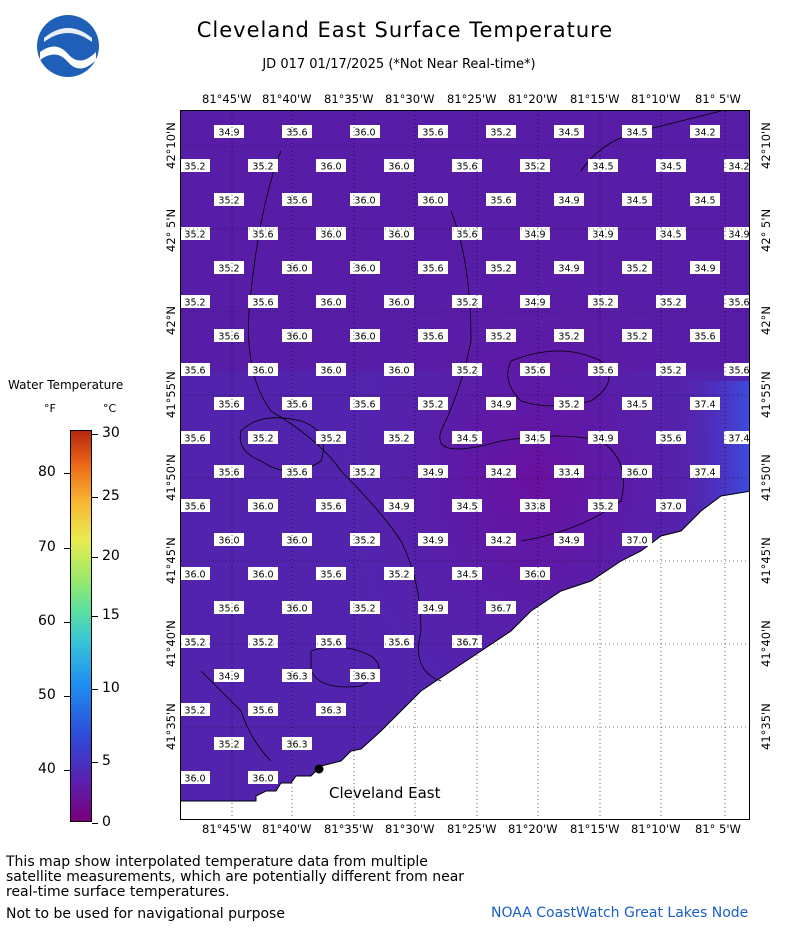  I want to click on legend-tick-f: 80, so click(47, 472).